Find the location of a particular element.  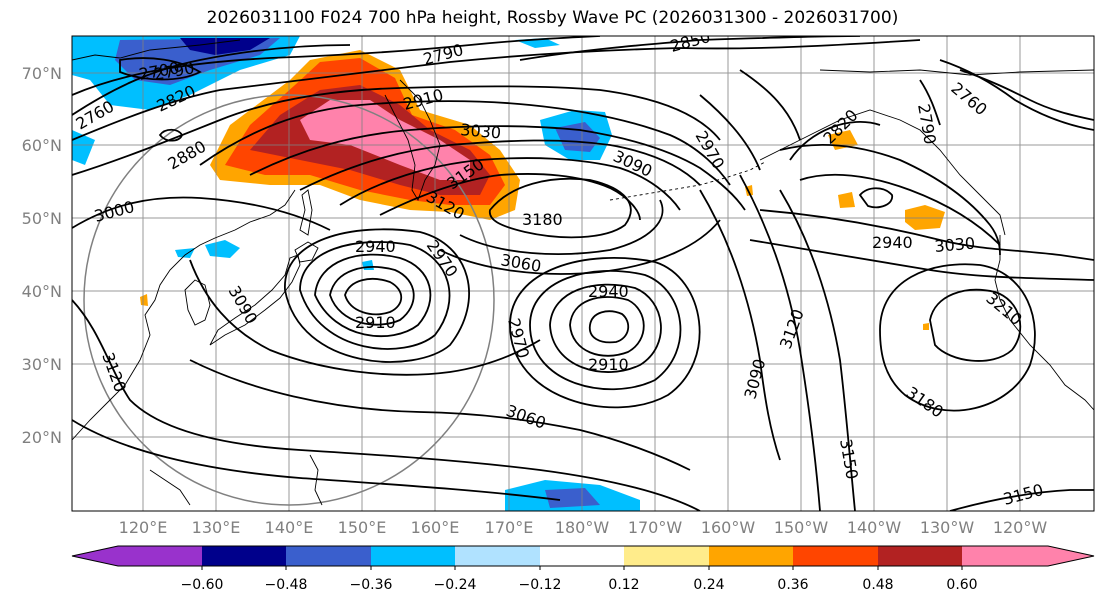

lat-label: 60°N is located at coordinates (42, 145).